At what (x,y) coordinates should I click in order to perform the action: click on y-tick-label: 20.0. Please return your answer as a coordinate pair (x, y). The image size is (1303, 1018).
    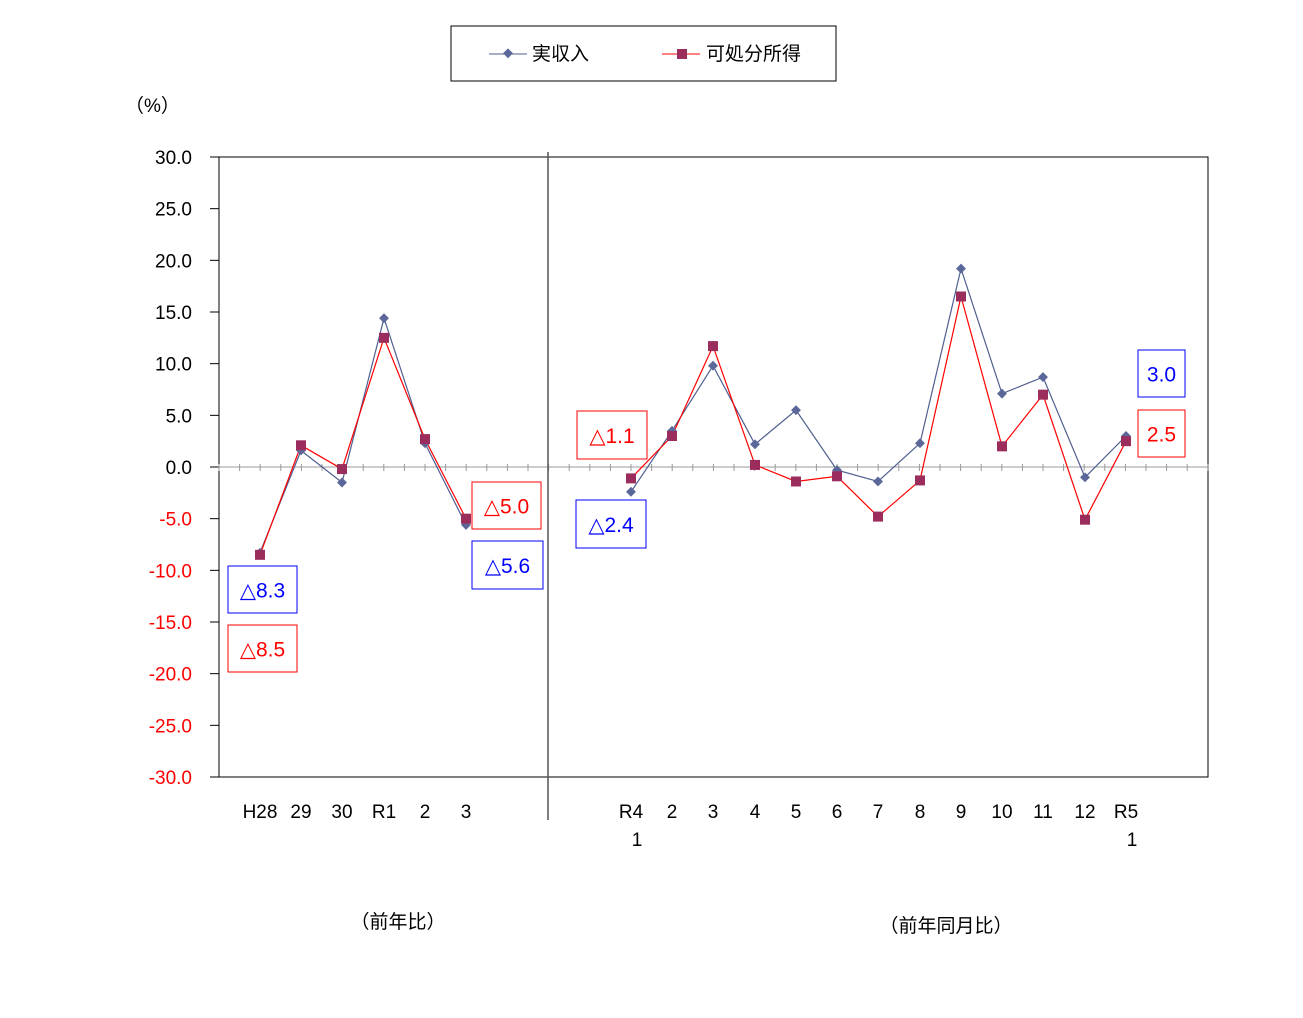
    Looking at the image, I should click on (173, 261).